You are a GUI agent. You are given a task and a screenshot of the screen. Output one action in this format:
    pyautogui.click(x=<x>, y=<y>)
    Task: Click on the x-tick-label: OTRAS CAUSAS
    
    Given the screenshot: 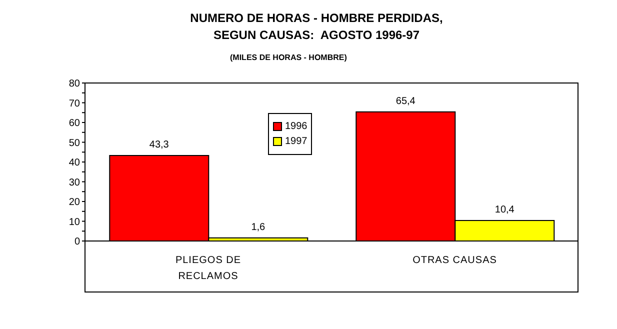 What is the action you would take?
    pyautogui.click(x=454, y=260)
    